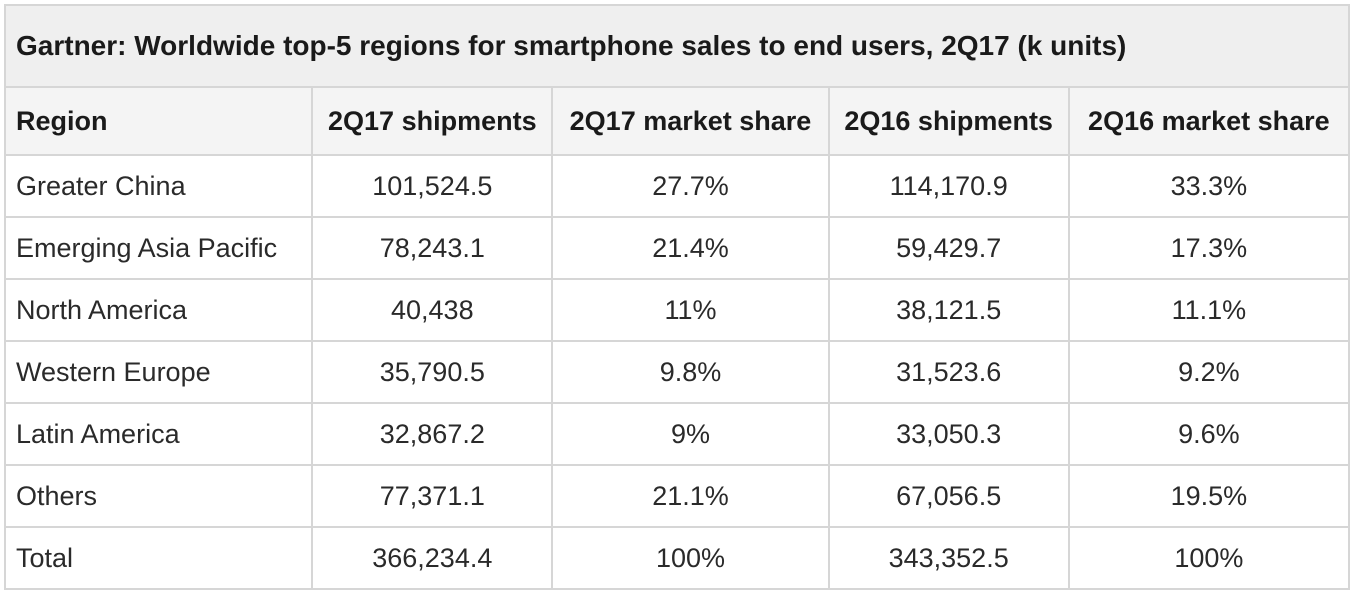 This screenshot has height=592, width=1353. I want to click on cell-2q16-shipments: 31,523.6, so click(948, 372).